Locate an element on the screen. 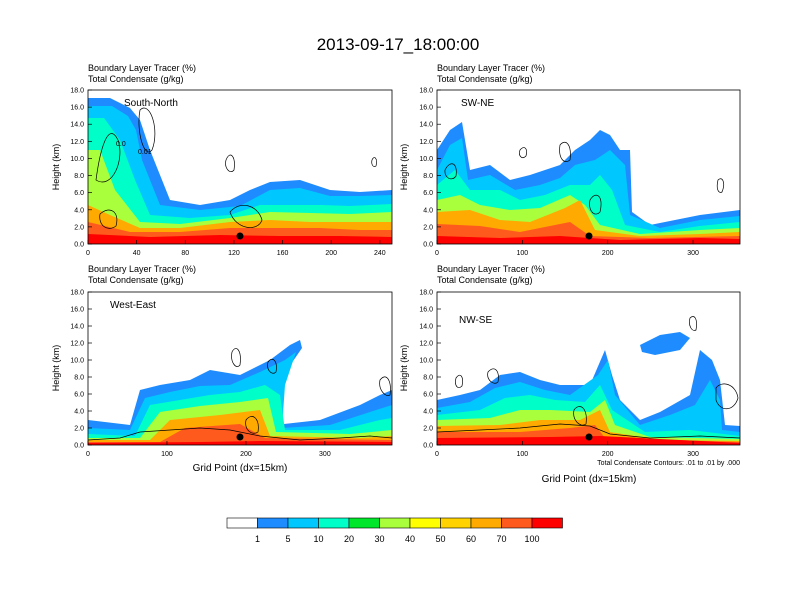  plot-area: NW-SE is located at coordinates (588, 368).